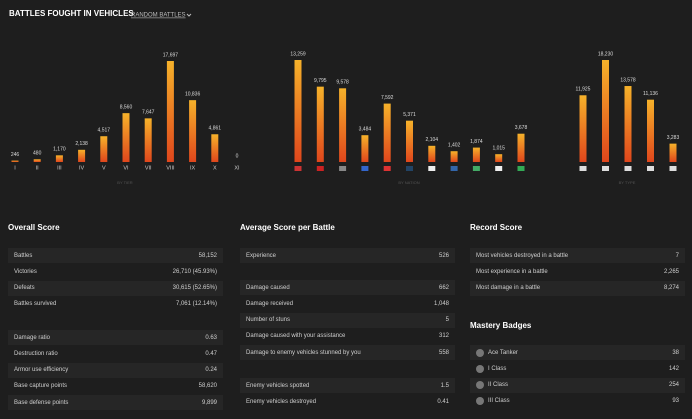  Describe the element at coordinates (342, 83) in the screenshot. I see `value-label: 9,578` at that location.